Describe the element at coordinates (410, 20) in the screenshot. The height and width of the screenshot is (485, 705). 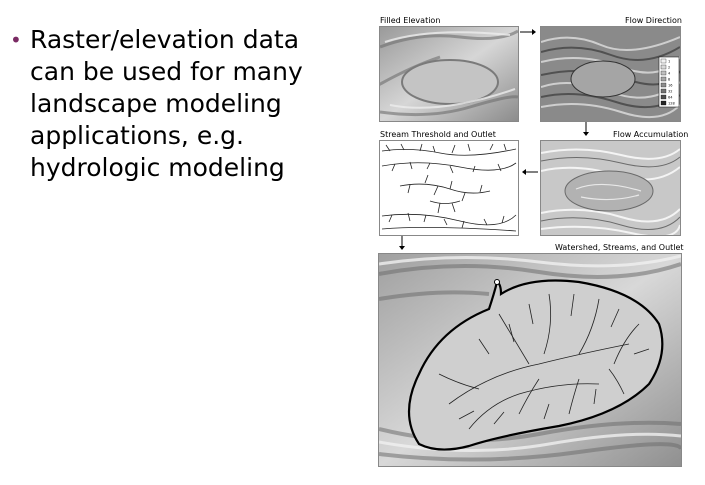
I see `panel-label-filled-elevation: Filled Elevation` at that location.